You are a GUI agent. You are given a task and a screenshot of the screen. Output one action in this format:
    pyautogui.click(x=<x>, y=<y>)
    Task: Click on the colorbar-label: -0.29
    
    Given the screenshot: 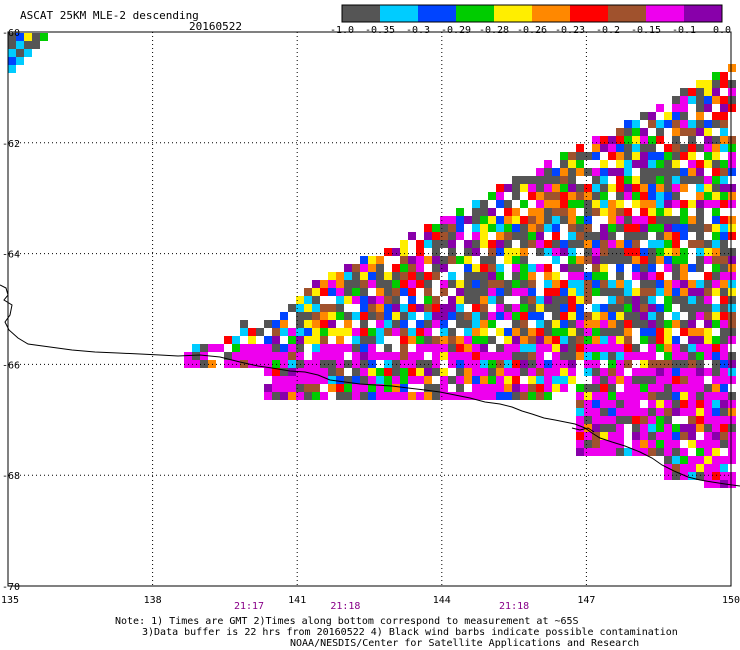 What is the action you would take?
    pyautogui.click(x=456, y=30)
    